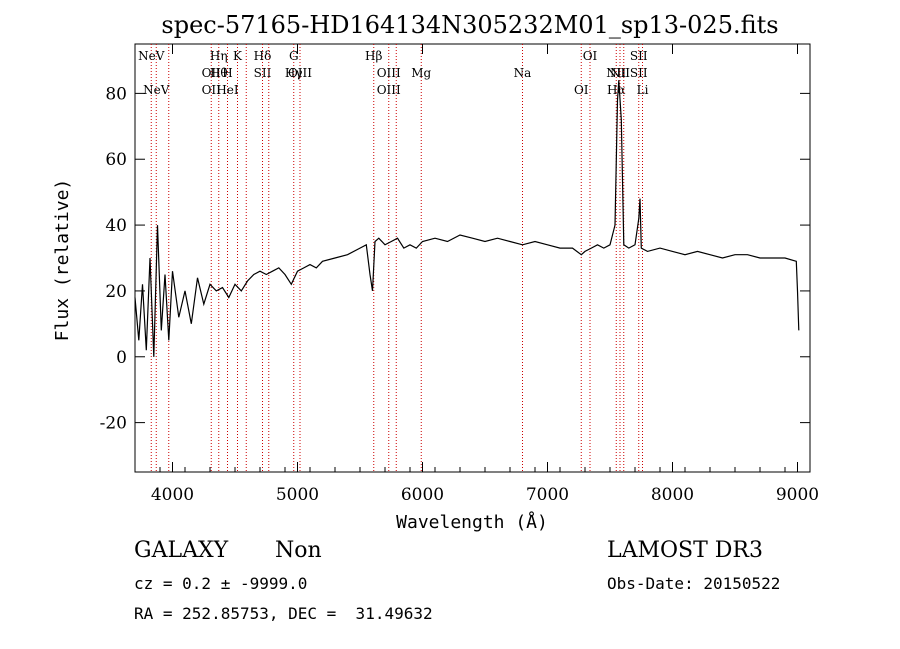  What do you see at coordinates (116, 94) in the screenshot?
I see `y-tick-label: 80` at bounding box center [116, 94].